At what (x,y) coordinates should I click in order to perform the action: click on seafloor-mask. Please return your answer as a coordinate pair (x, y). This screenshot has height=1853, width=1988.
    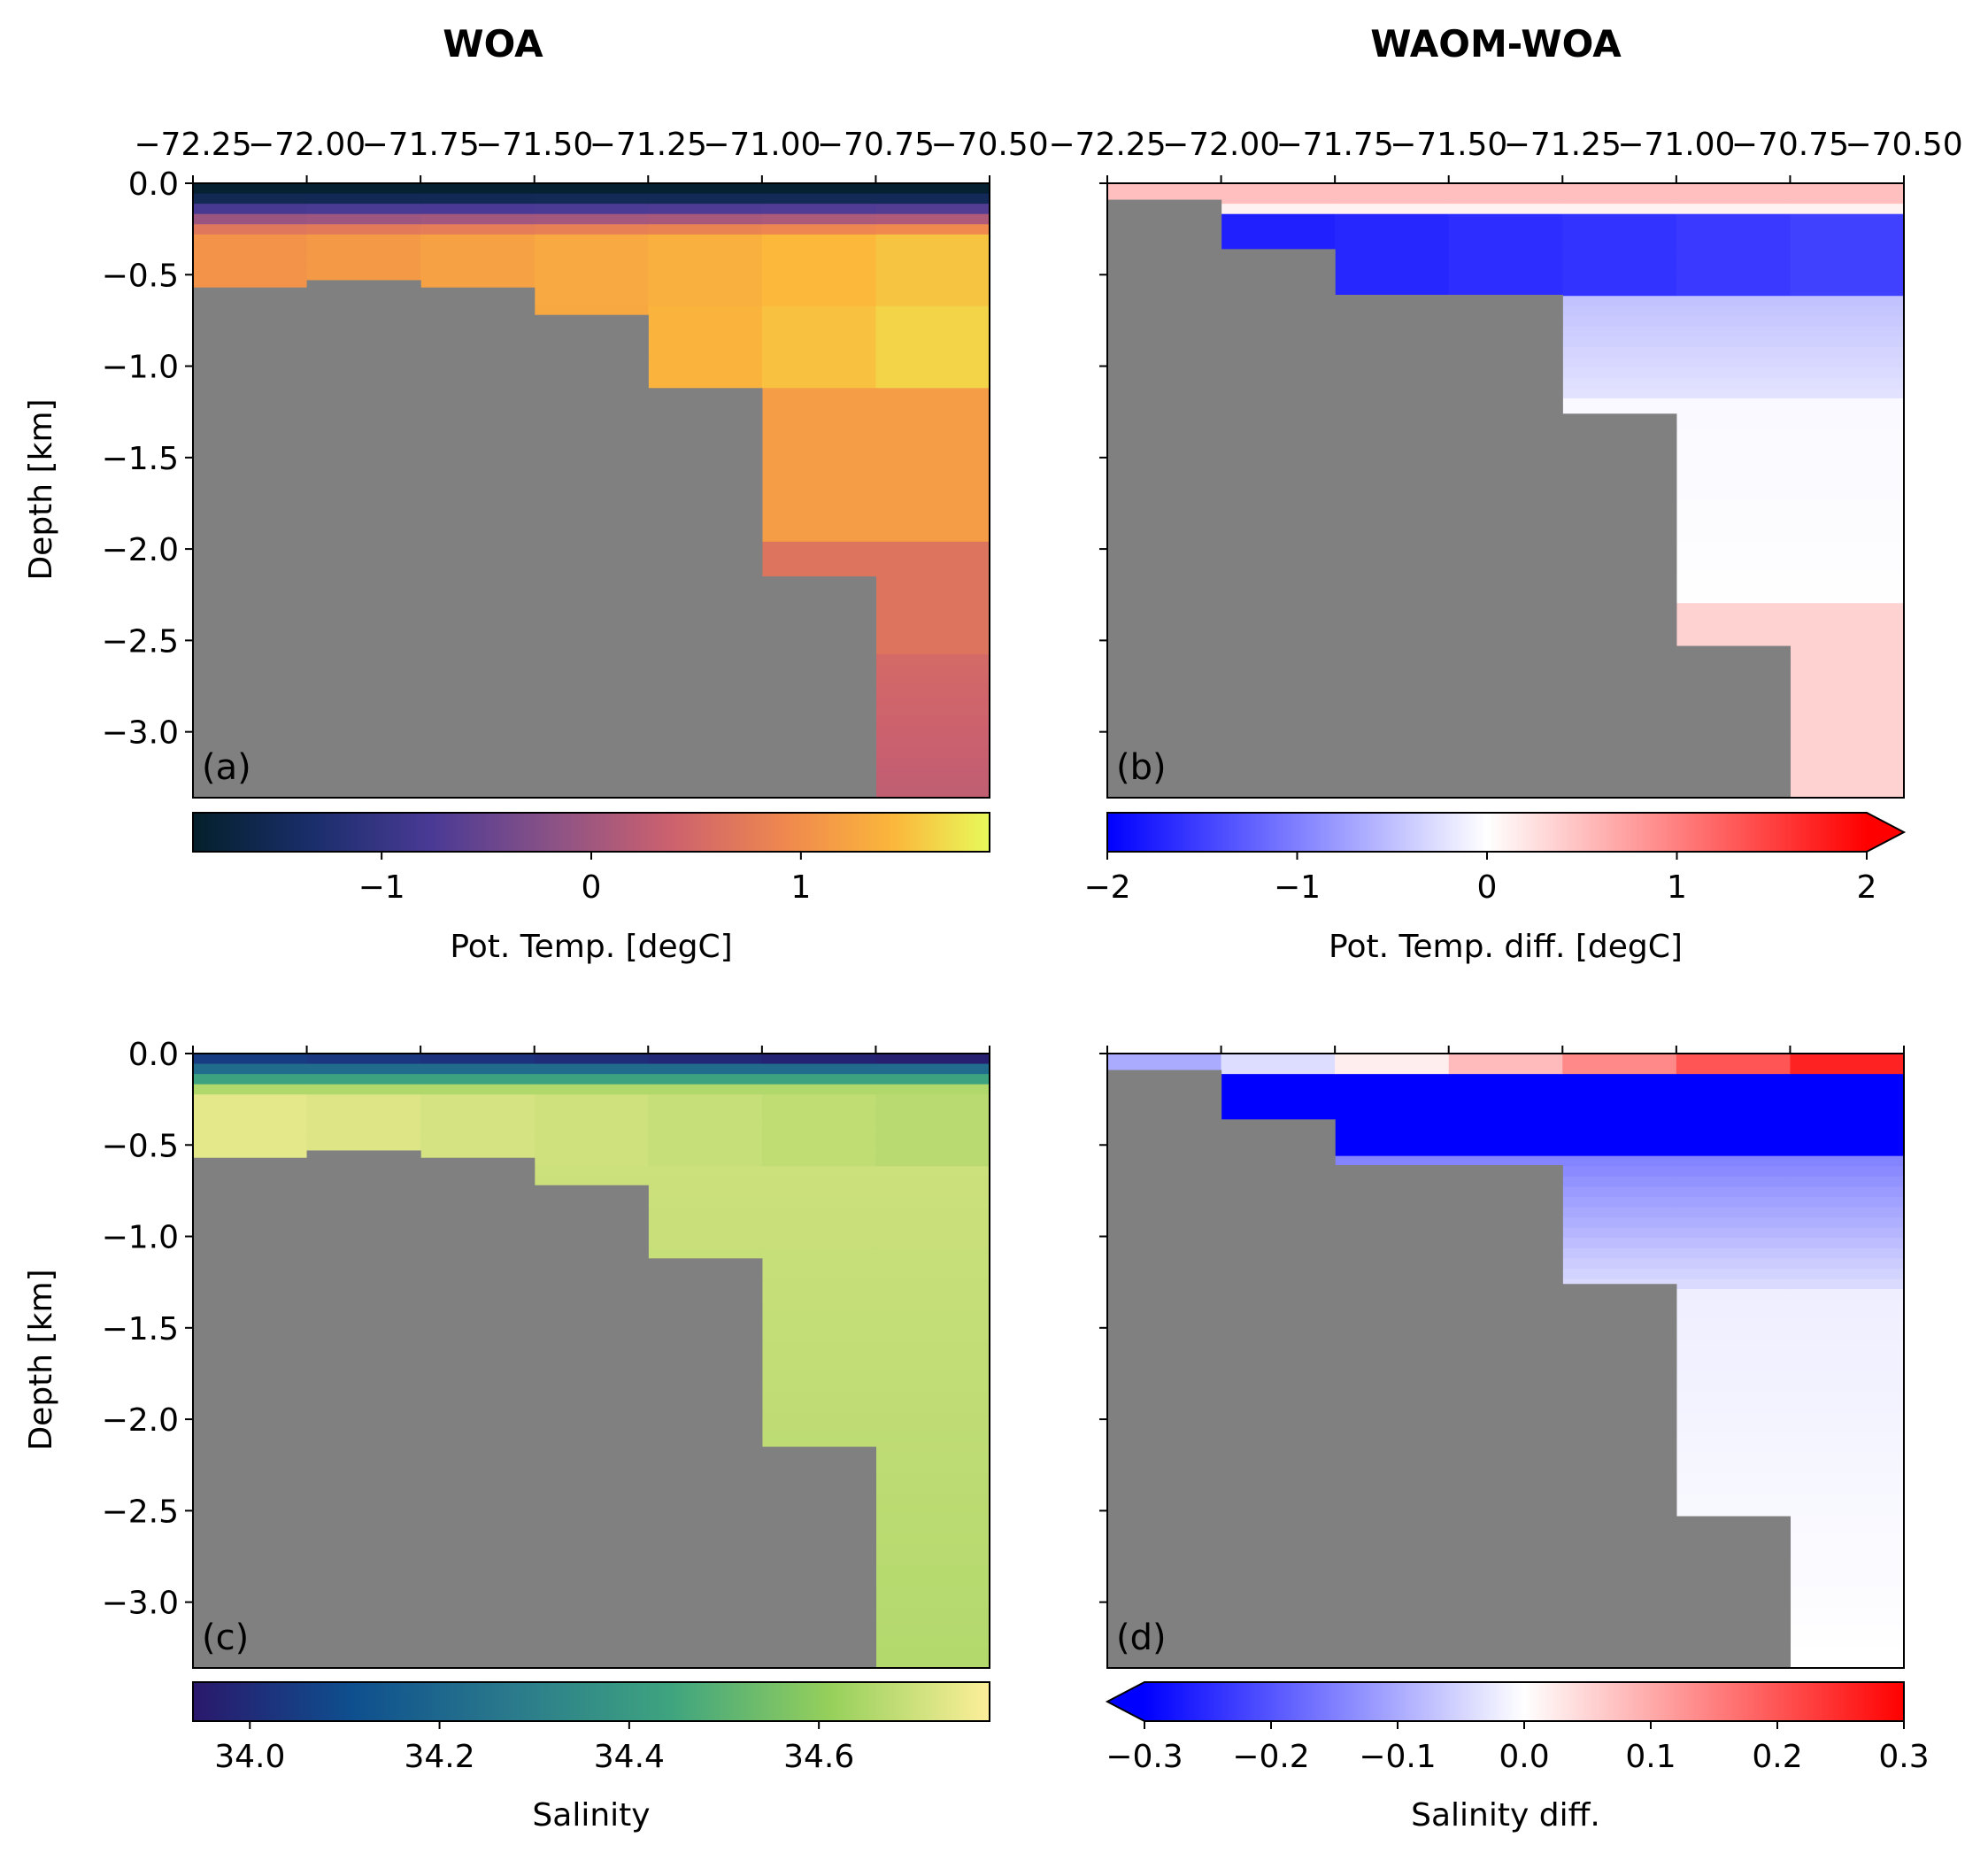
    Looking at the image, I should click on (1449, 1368).